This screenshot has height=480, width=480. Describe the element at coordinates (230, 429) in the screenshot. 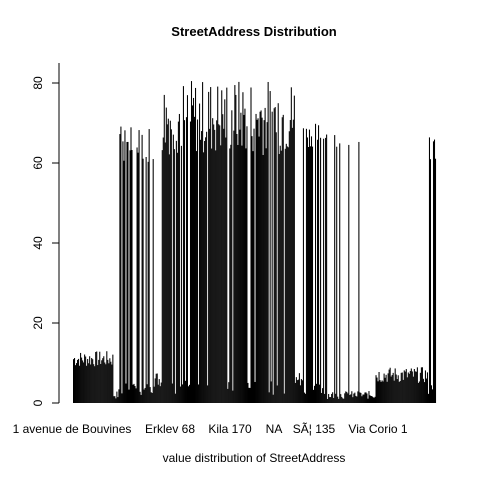

I see `x-tick-label: Kila 170` at that location.